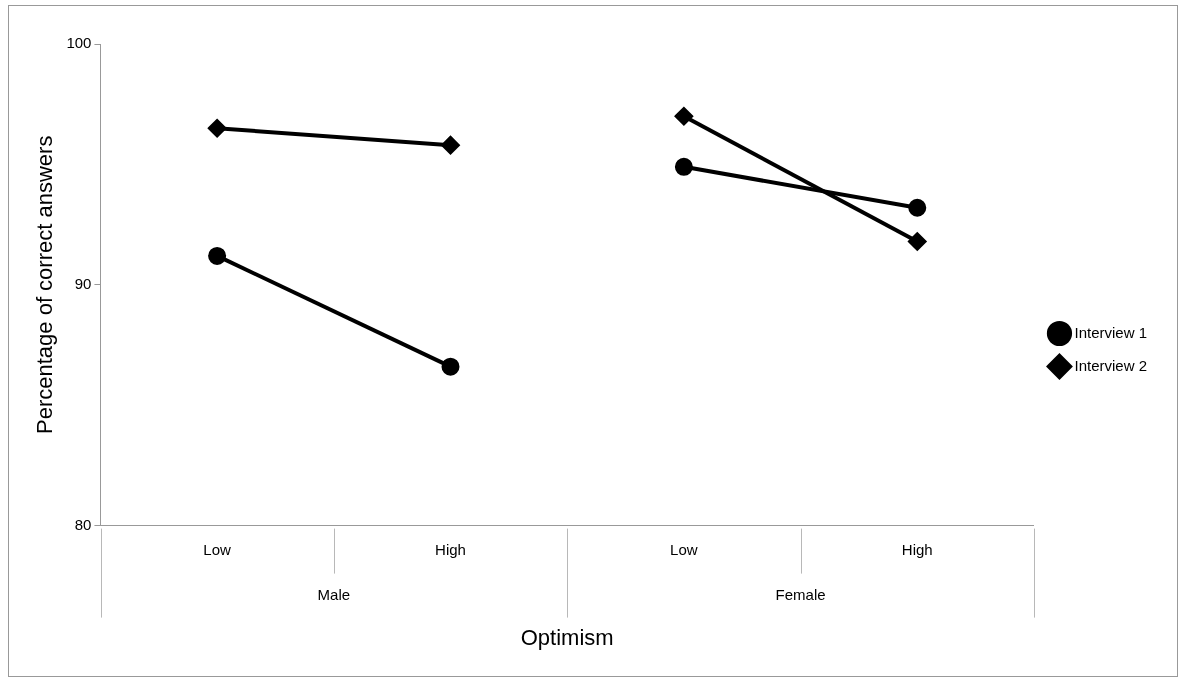 This screenshot has height=687, width=1190. I want to click on text: Female, so click(800, 594).